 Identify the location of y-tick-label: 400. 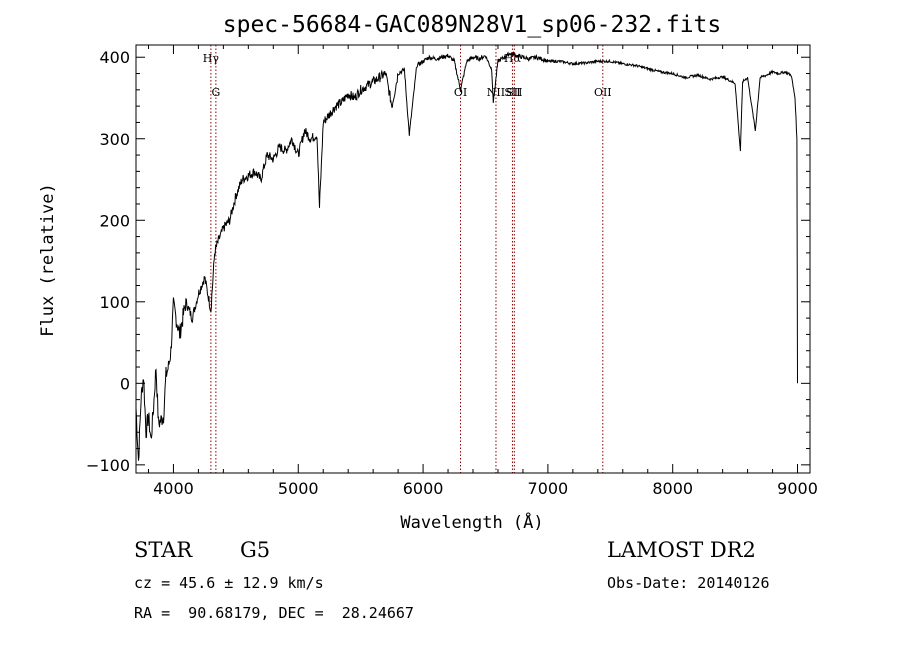
(114, 57).